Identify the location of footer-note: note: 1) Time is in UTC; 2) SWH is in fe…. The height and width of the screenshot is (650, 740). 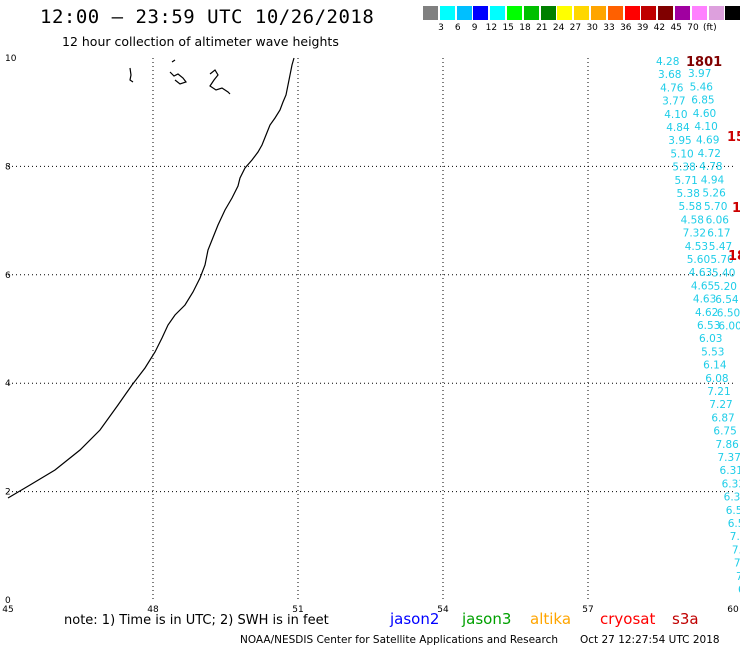
(196, 620).